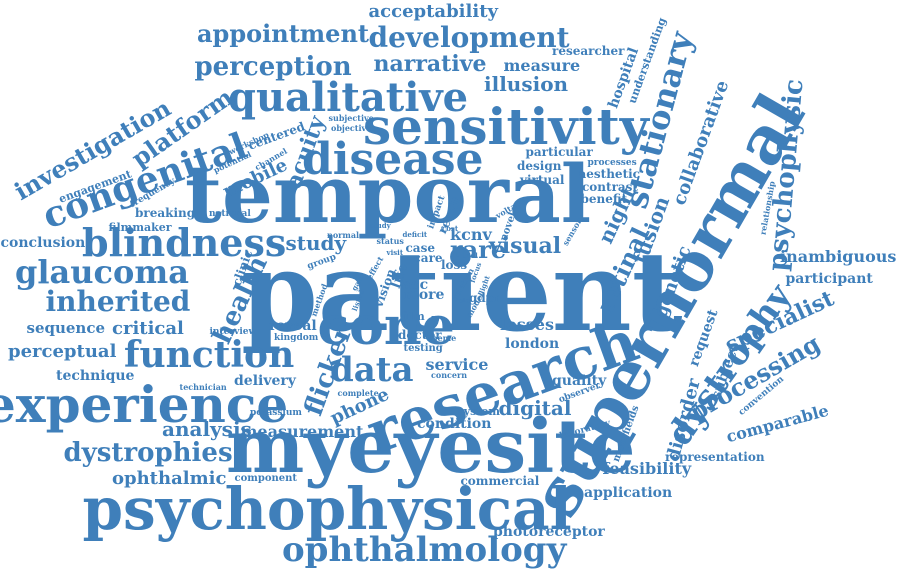 This screenshot has width=900, height=573. What do you see at coordinates (203, 387) in the screenshot?
I see `cloud-word-technician: technician` at bounding box center [203, 387].